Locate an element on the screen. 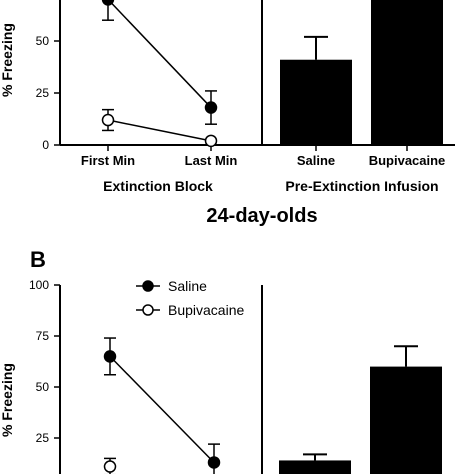 This screenshot has width=474, height=474. panel-a-bar-xtick-saline: Saline is located at coordinates (316, 160).